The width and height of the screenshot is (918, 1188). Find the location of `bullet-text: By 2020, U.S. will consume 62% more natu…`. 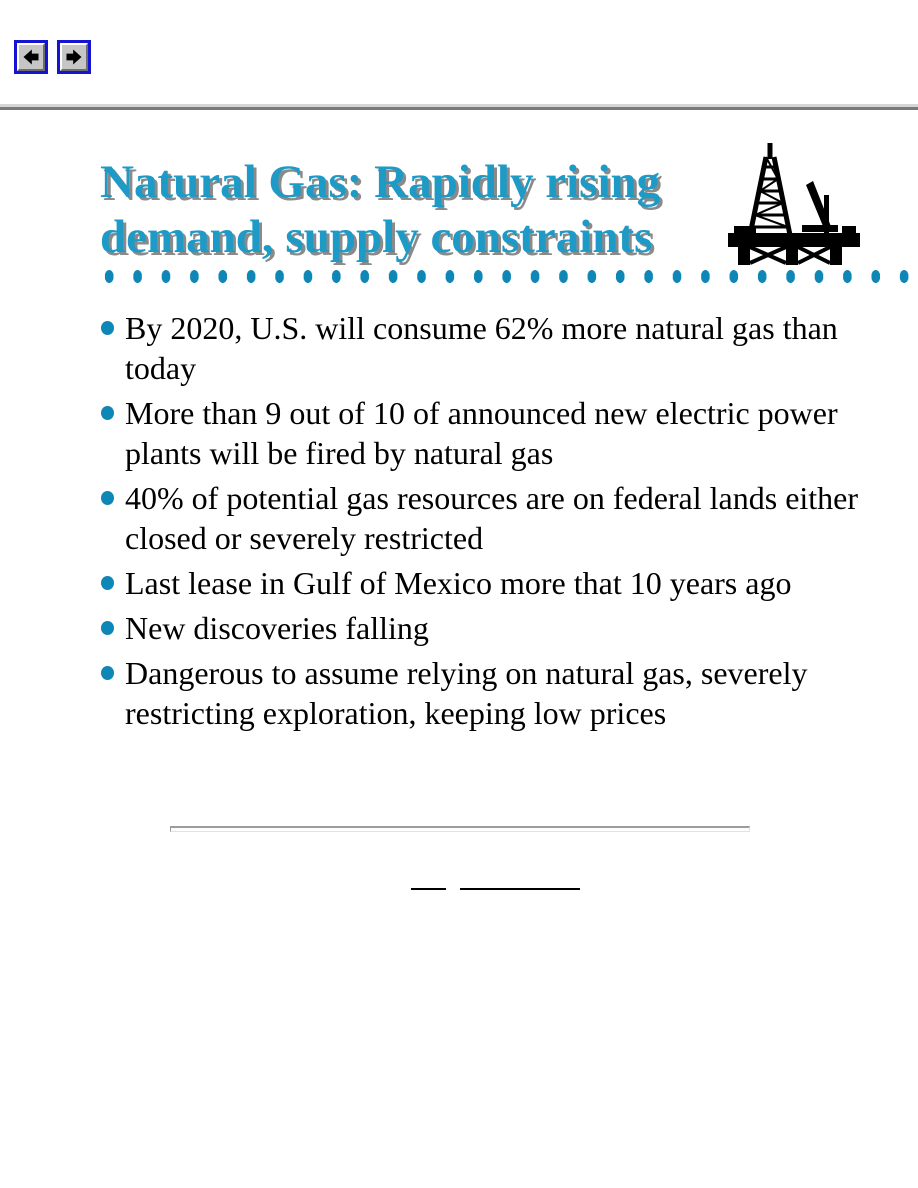

bullet-text: By 2020, U.S. will consume 62% more natu… is located at coordinates (481, 348).